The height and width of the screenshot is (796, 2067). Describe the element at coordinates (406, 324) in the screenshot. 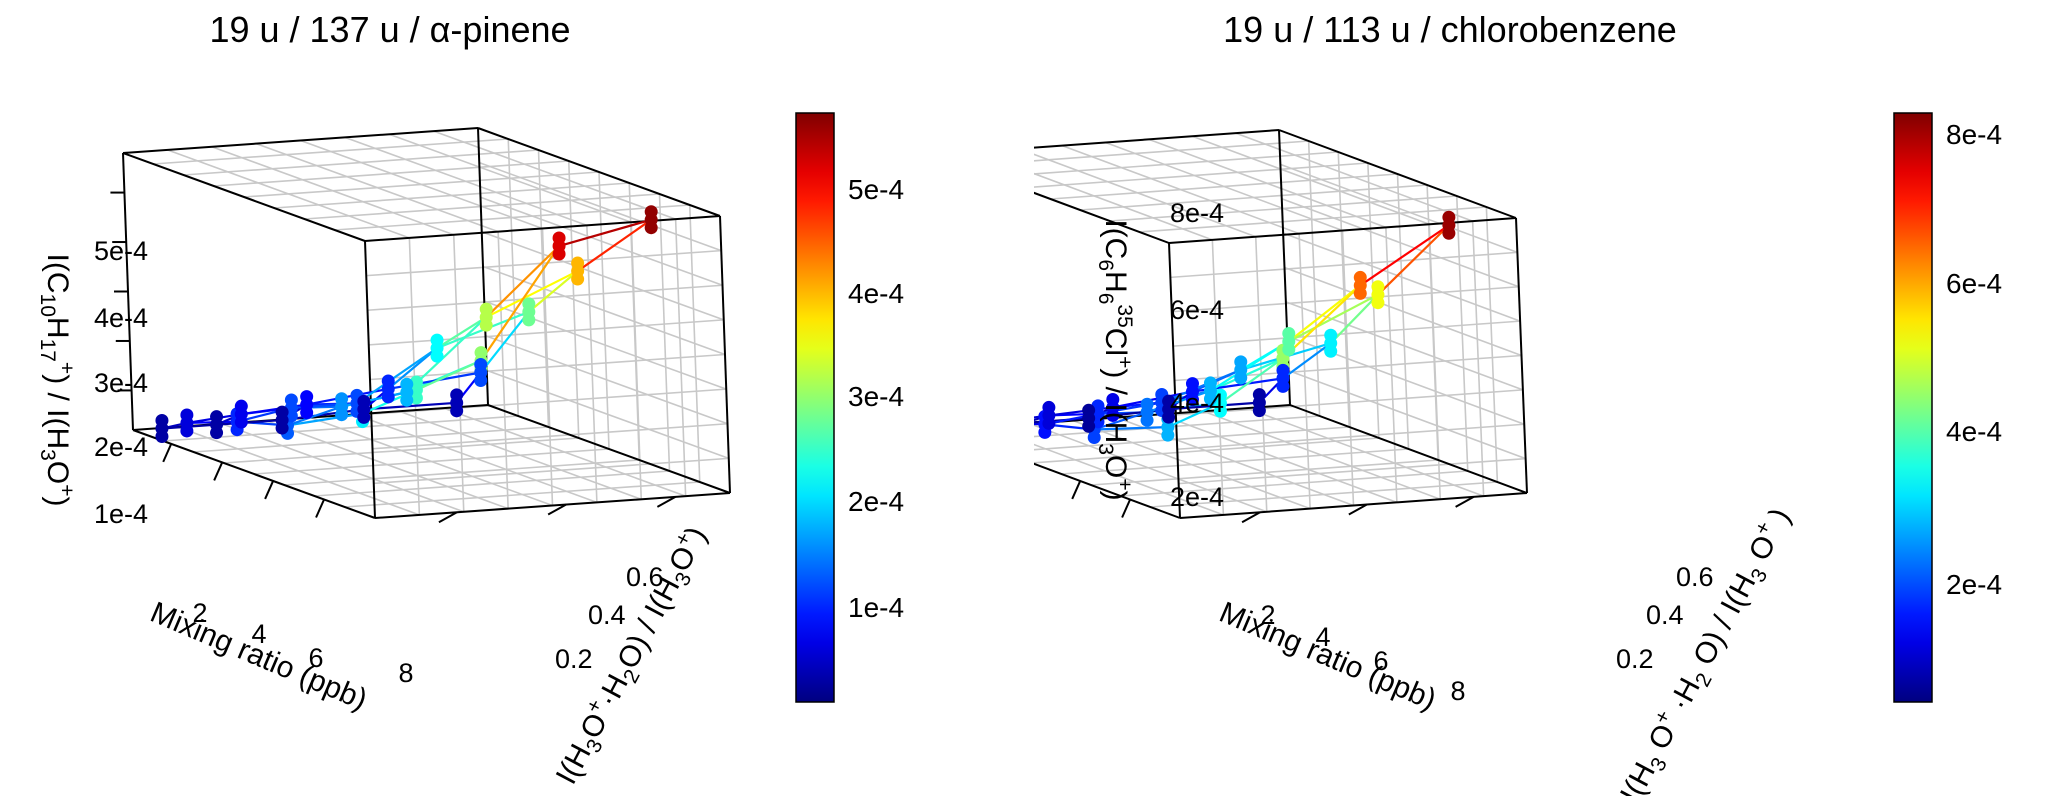

I see `data-points` at that location.